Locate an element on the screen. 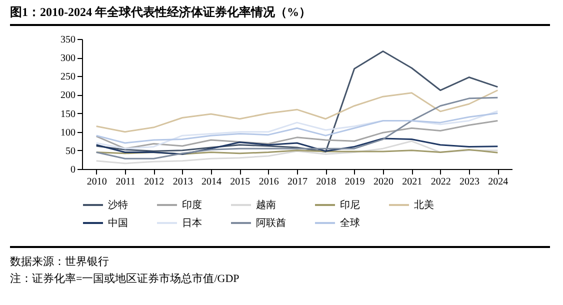 The width and height of the screenshot is (563, 305). y-tick-label: 300 is located at coordinates (68, 58).